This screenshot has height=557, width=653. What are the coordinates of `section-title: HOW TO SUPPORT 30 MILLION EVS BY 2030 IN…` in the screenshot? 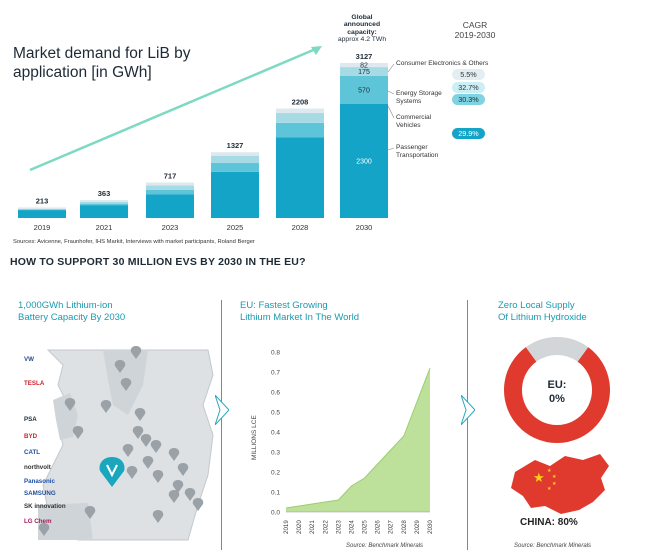 It's located at (158, 262).